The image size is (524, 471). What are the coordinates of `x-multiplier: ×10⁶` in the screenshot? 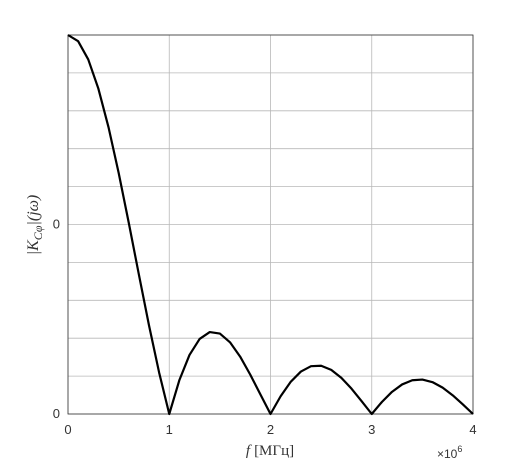 It's located at (449, 452).